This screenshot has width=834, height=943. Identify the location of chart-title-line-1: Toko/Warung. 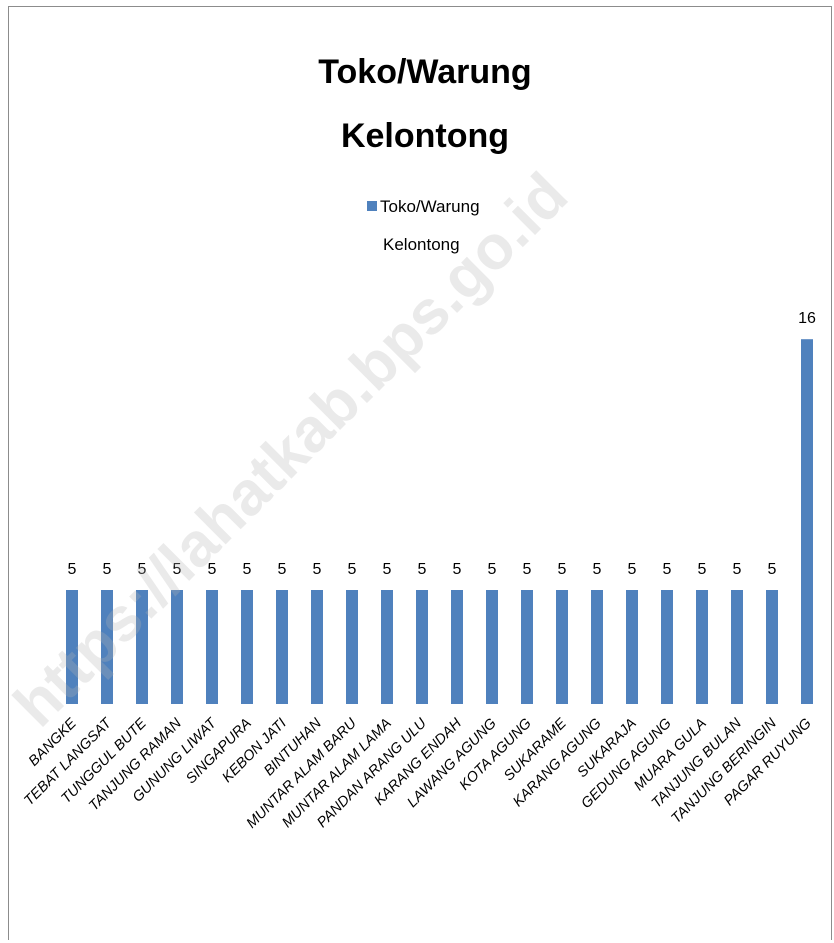
(424, 72).